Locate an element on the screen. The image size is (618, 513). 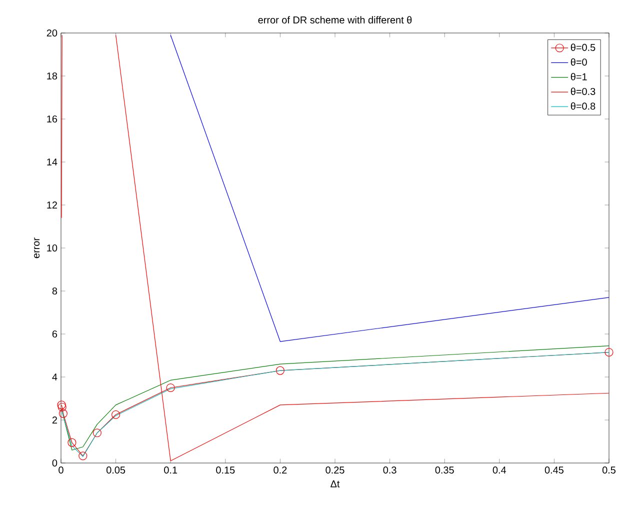
x-tick-label: 0.4 is located at coordinates (499, 470).